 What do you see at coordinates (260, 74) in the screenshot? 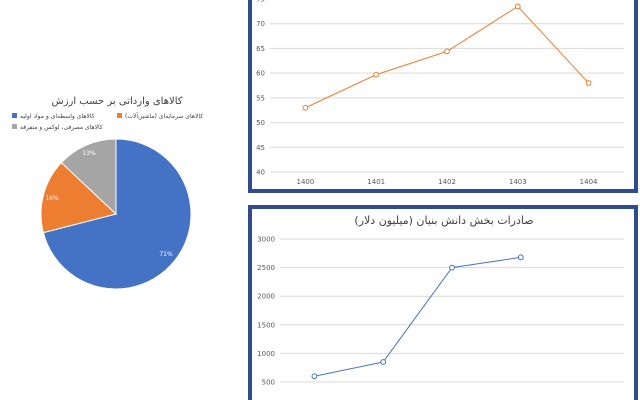
I see `y-tick-label: 60` at bounding box center [260, 74].